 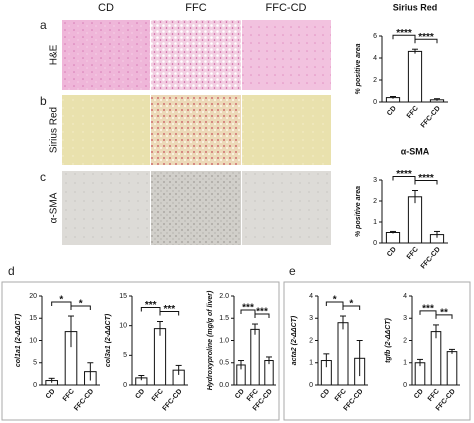 I want to click on row-label: Sirius Red, so click(x=54, y=130).